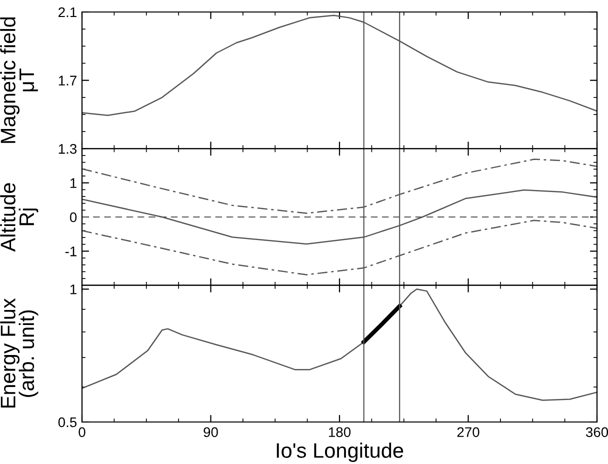  What do you see at coordinates (340, 452) in the screenshot?
I see `x-axis-title: Io's Longitude` at bounding box center [340, 452].